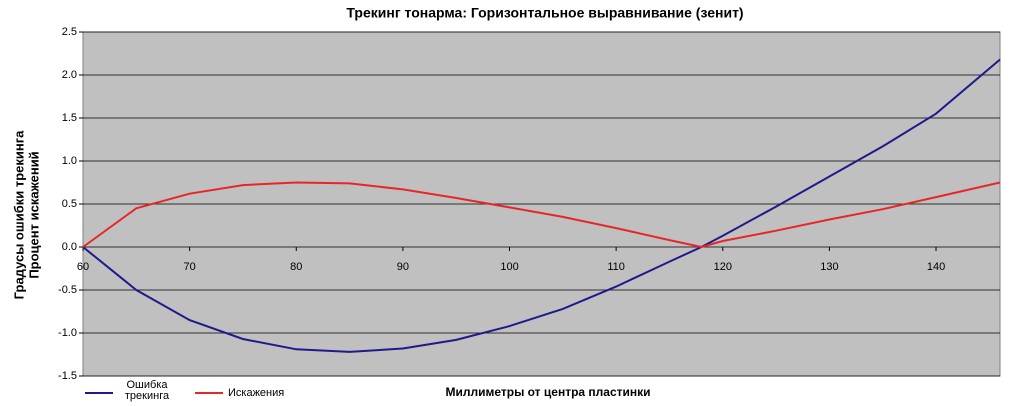 This screenshot has width=1024, height=406. Describe the element at coordinates (83, 267) in the screenshot. I see `x-tick-label: 60` at that location.